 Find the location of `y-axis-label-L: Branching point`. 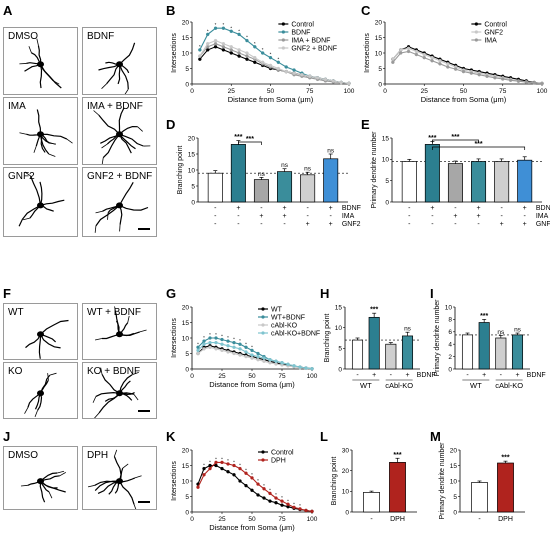

y-axis-label-L: Branching point is located at coordinates (334, 481).